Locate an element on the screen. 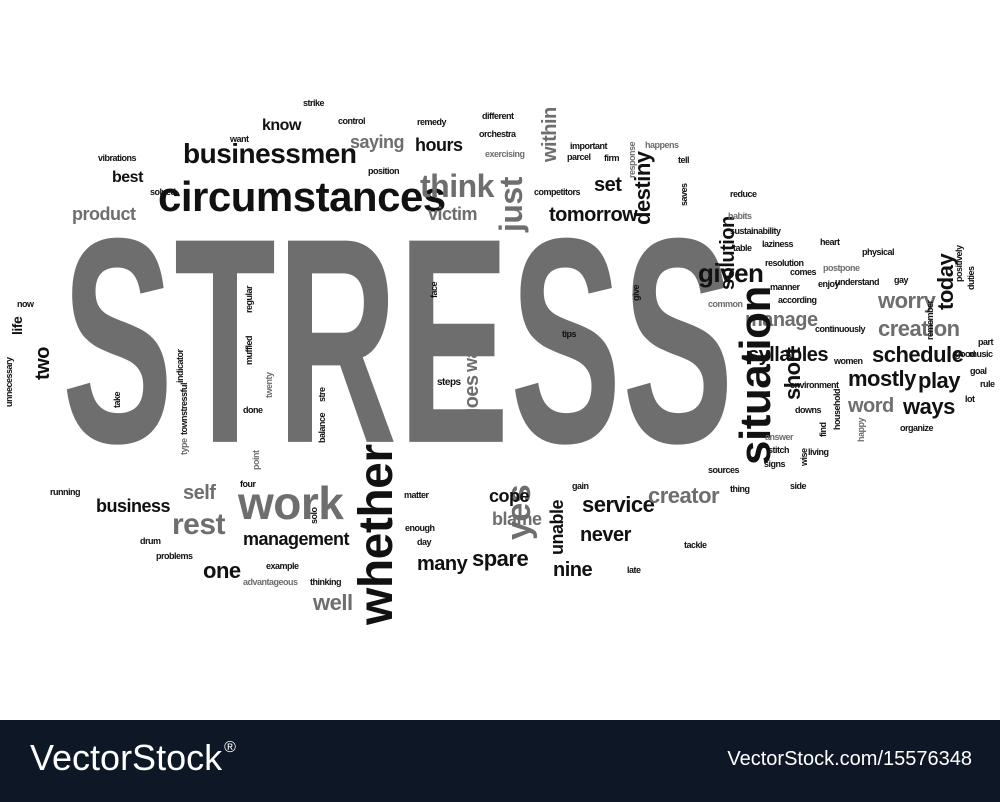 This screenshot has height=802, width=1000. cloud-word: running is located at coordinates (65, 492).